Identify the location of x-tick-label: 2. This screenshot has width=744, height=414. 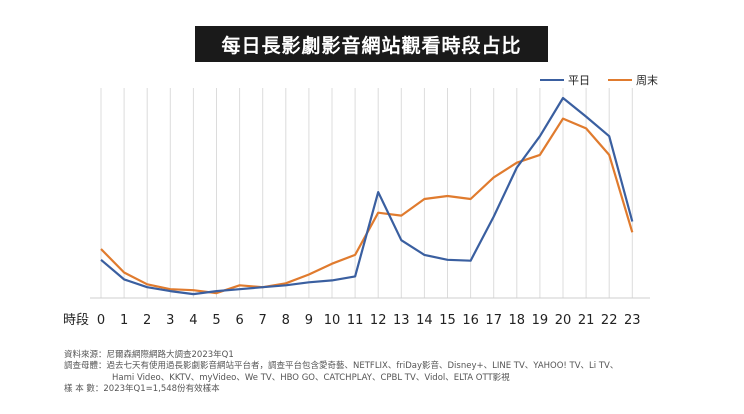
(147, 320).